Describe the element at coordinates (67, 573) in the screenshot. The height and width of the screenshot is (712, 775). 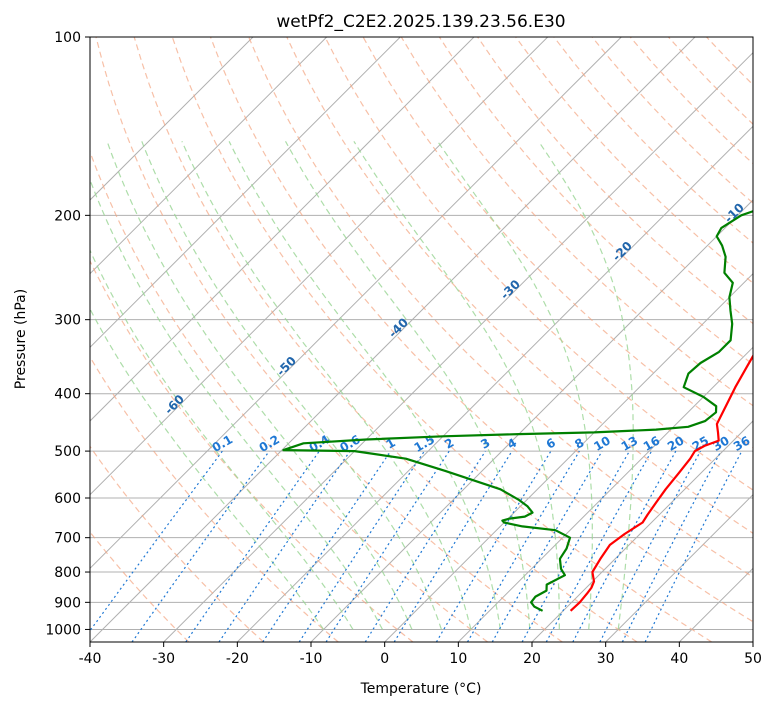
I see `y-tick-label: 800` at that location.